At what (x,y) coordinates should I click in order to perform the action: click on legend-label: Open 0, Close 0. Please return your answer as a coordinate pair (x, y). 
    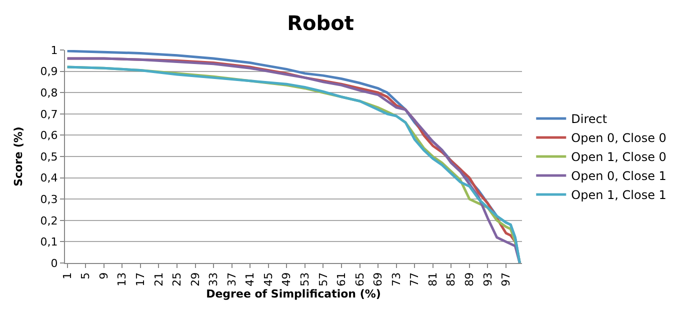
    Looking at the image, I should click on (618, 138).